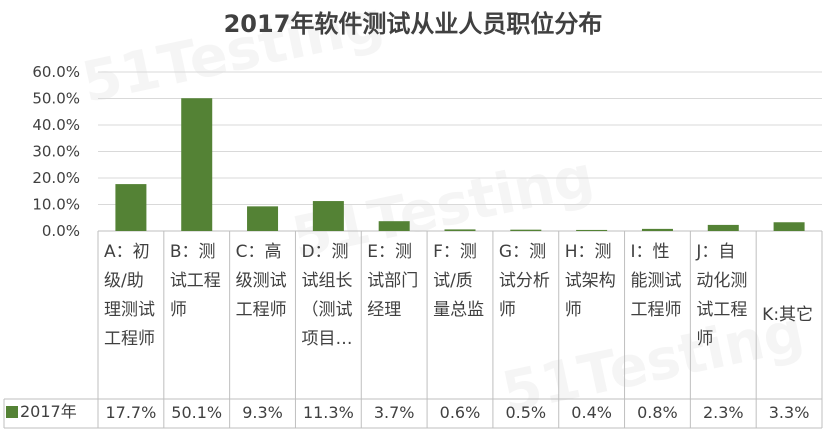 Image resolution: width=826 pixels, height=437 pixels. Describe the element at coordinates (328, 412) in the screenshot. I see `data-label: 11.3%` at that location.